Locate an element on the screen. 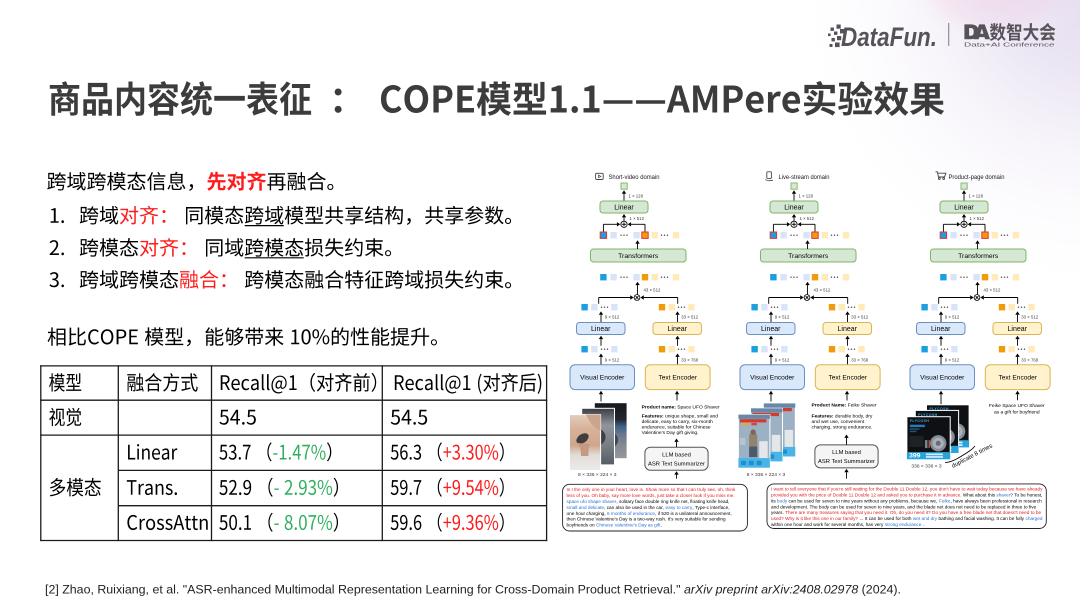  svg-text: ? To be honest, is located at coordinates (1026, 495).